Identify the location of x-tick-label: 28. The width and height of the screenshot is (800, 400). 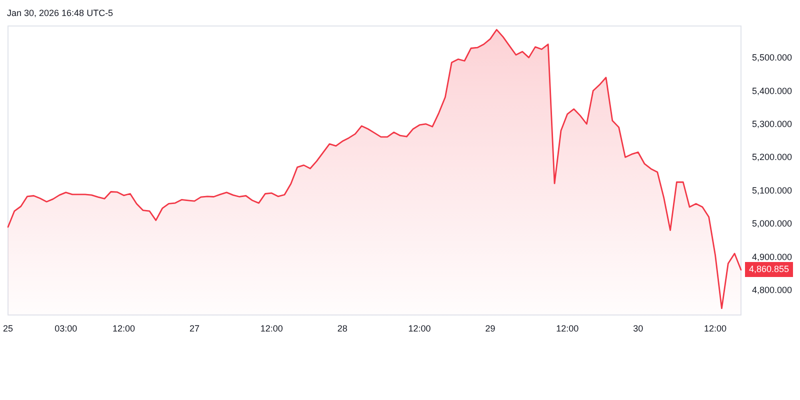
(342, 329).